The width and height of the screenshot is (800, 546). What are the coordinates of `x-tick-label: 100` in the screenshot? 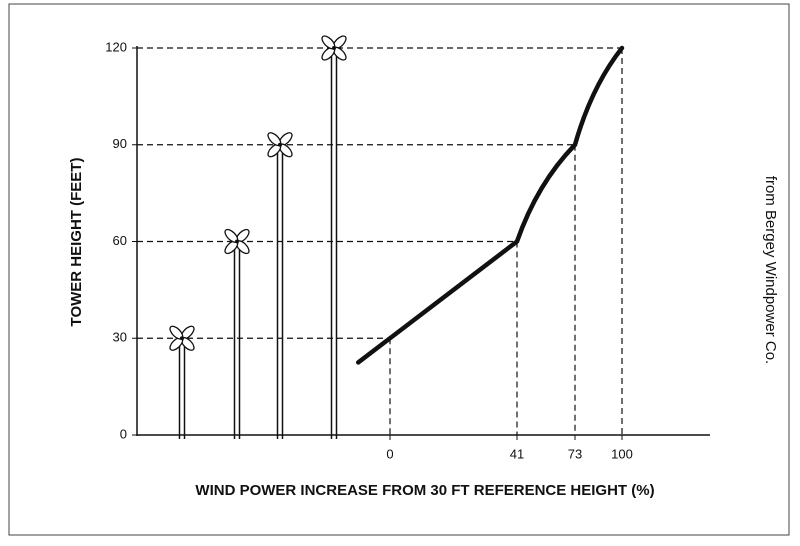 It's located at (622, 453).